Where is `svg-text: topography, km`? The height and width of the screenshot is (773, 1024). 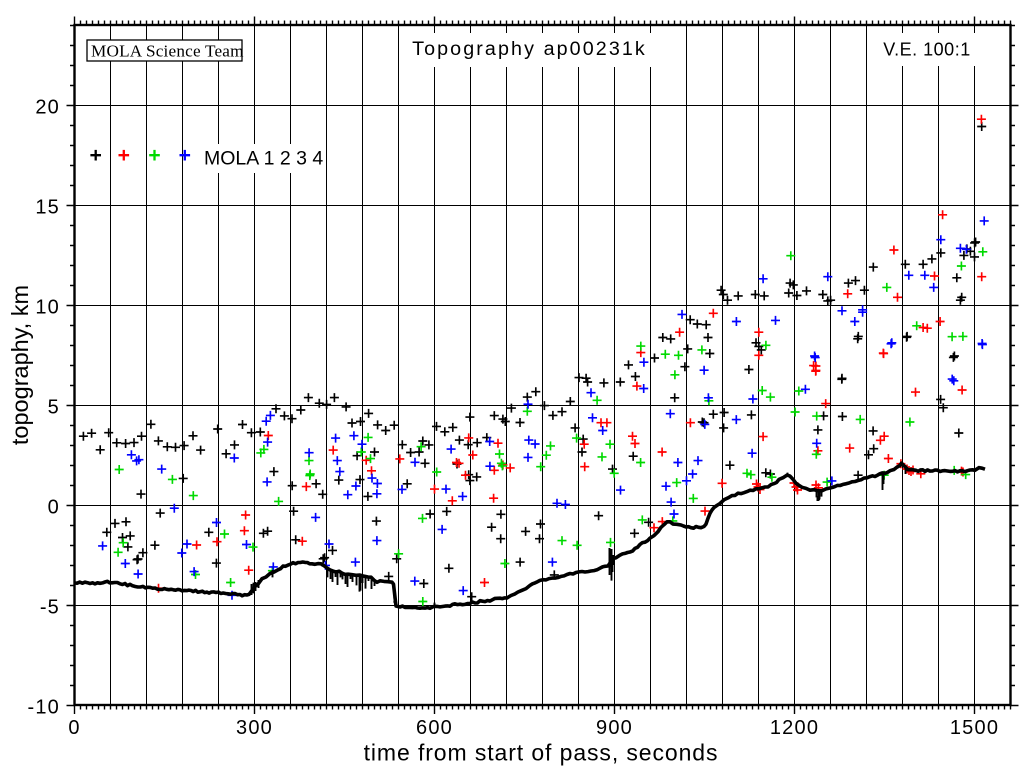 svg-text: topography, km is located at coordinates (20, 365).